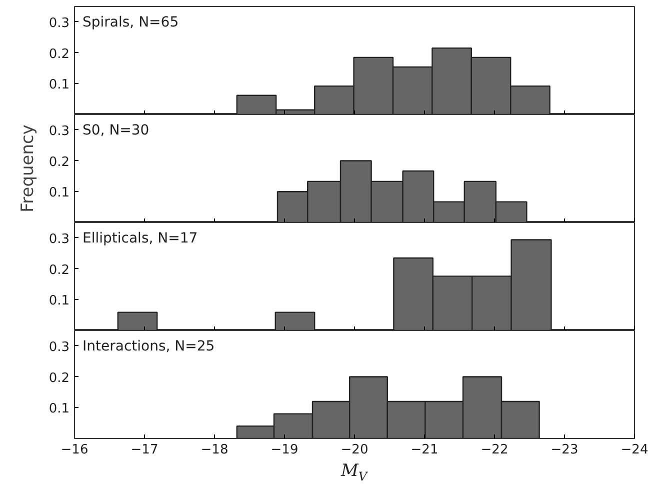  Describe the element at coordinates (140, 238) in the screenshot. I see `text: Ellipticals, N=17` at that location.